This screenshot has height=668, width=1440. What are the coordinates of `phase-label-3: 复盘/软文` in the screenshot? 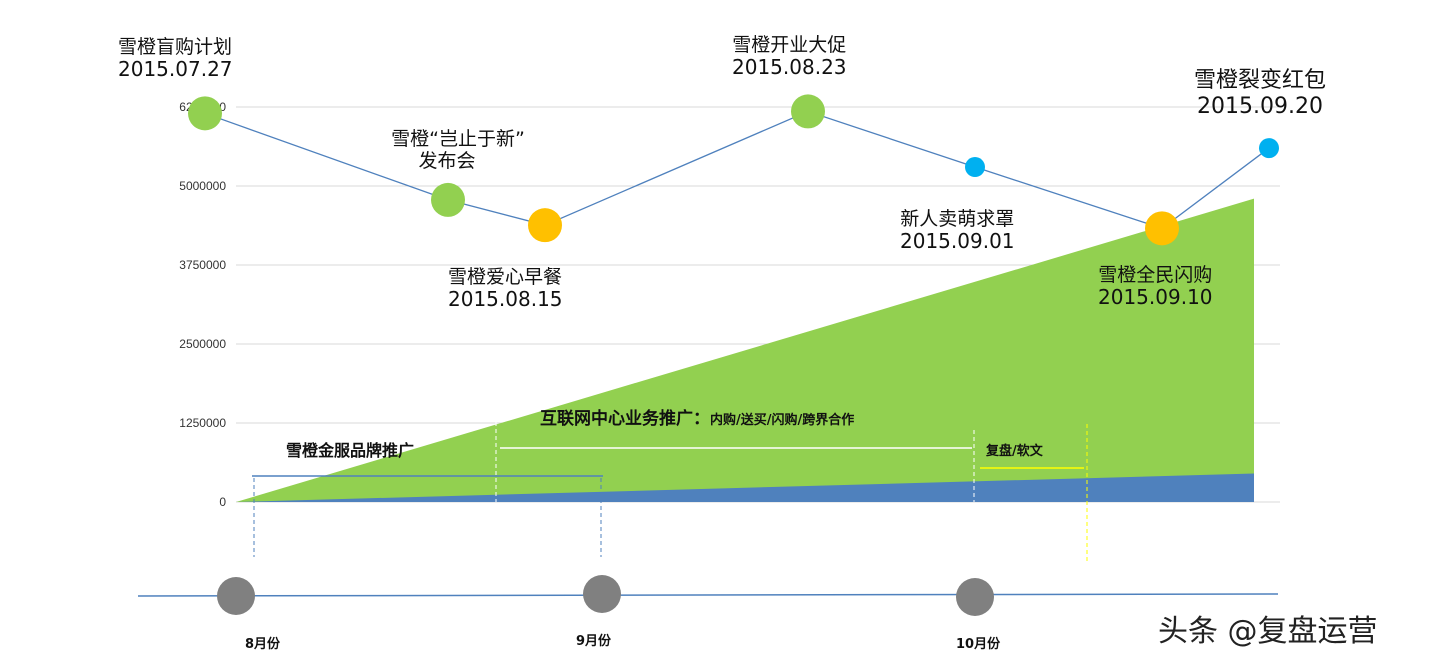 It's located at (1014, 449).